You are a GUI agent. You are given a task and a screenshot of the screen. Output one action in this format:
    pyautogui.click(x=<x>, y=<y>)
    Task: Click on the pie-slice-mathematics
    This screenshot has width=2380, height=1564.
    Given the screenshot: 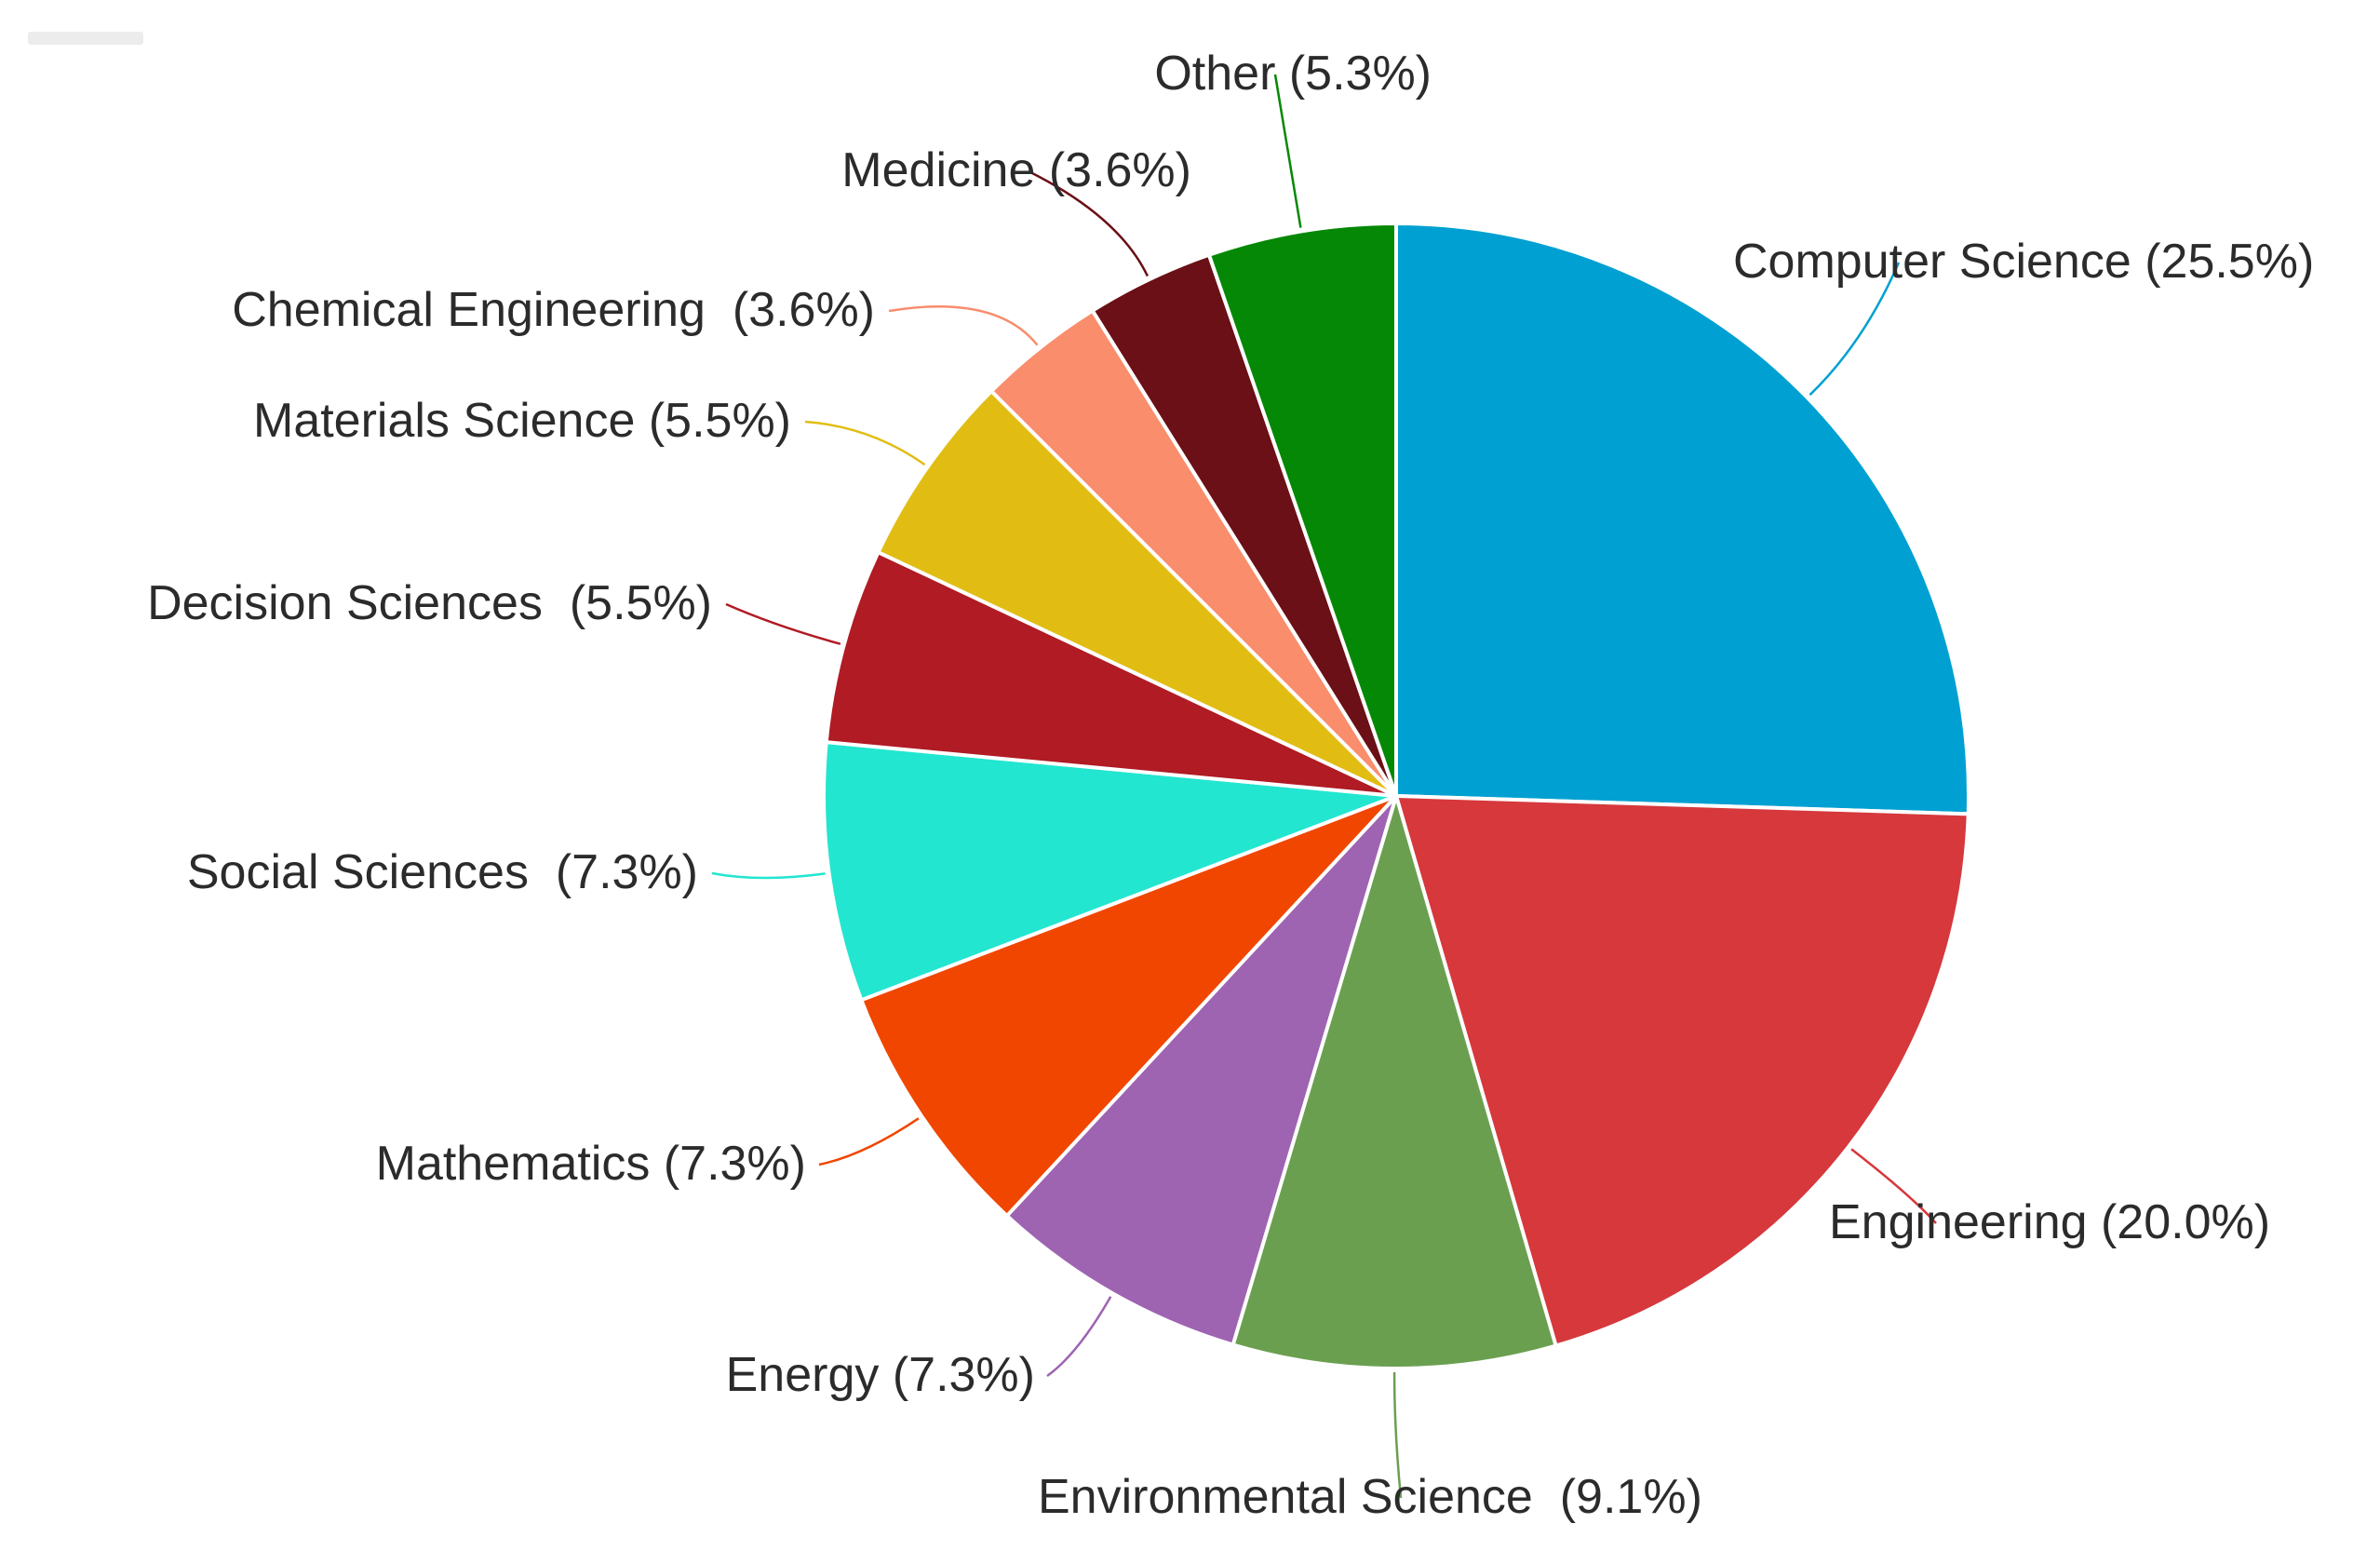 What is the action you would take?
    pyautogui.click(x=1128, y=1006)
    